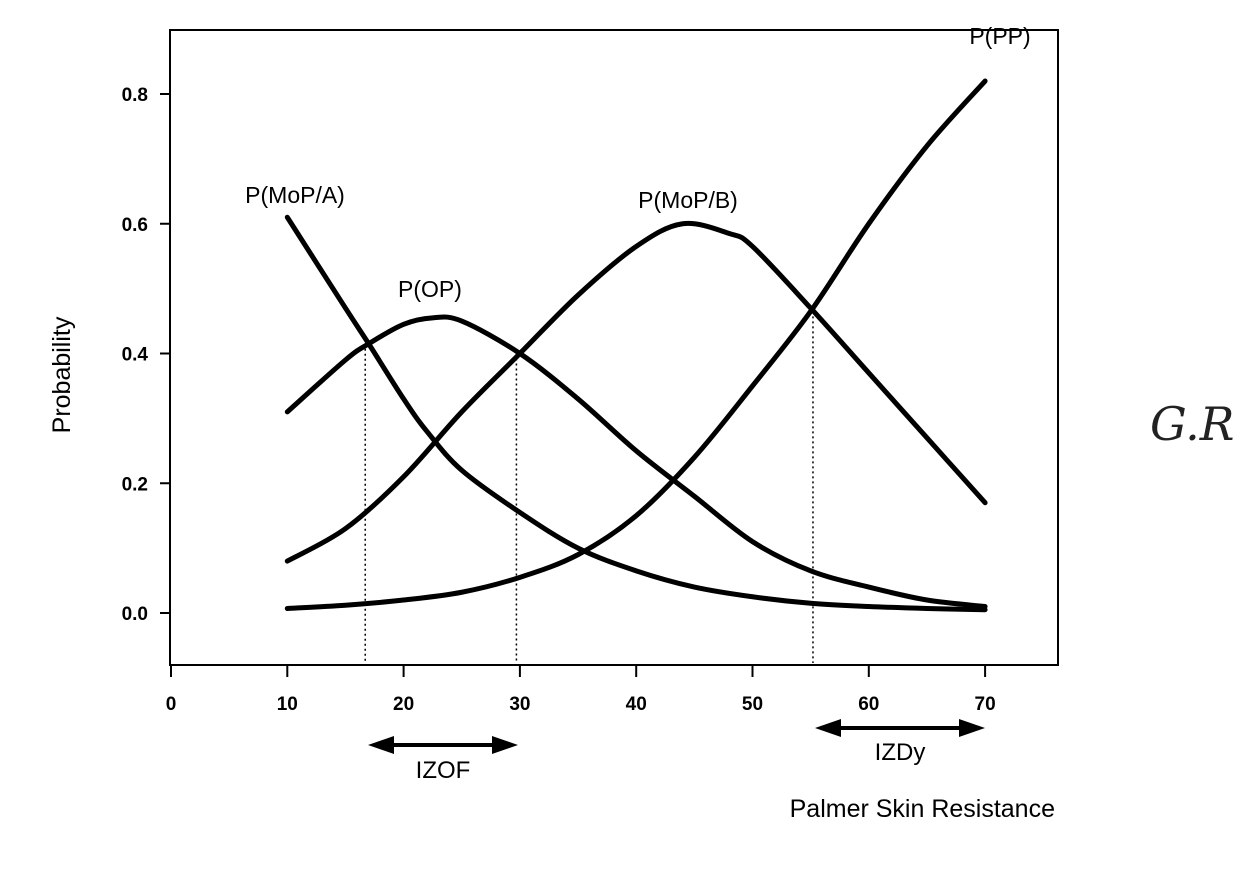 This screenshot has height=869, width=1253. Describe the element at coordinates (295, 195) in the screenshot. I see `curve-label-p-mop-a: P(MoP/A)` at that location.